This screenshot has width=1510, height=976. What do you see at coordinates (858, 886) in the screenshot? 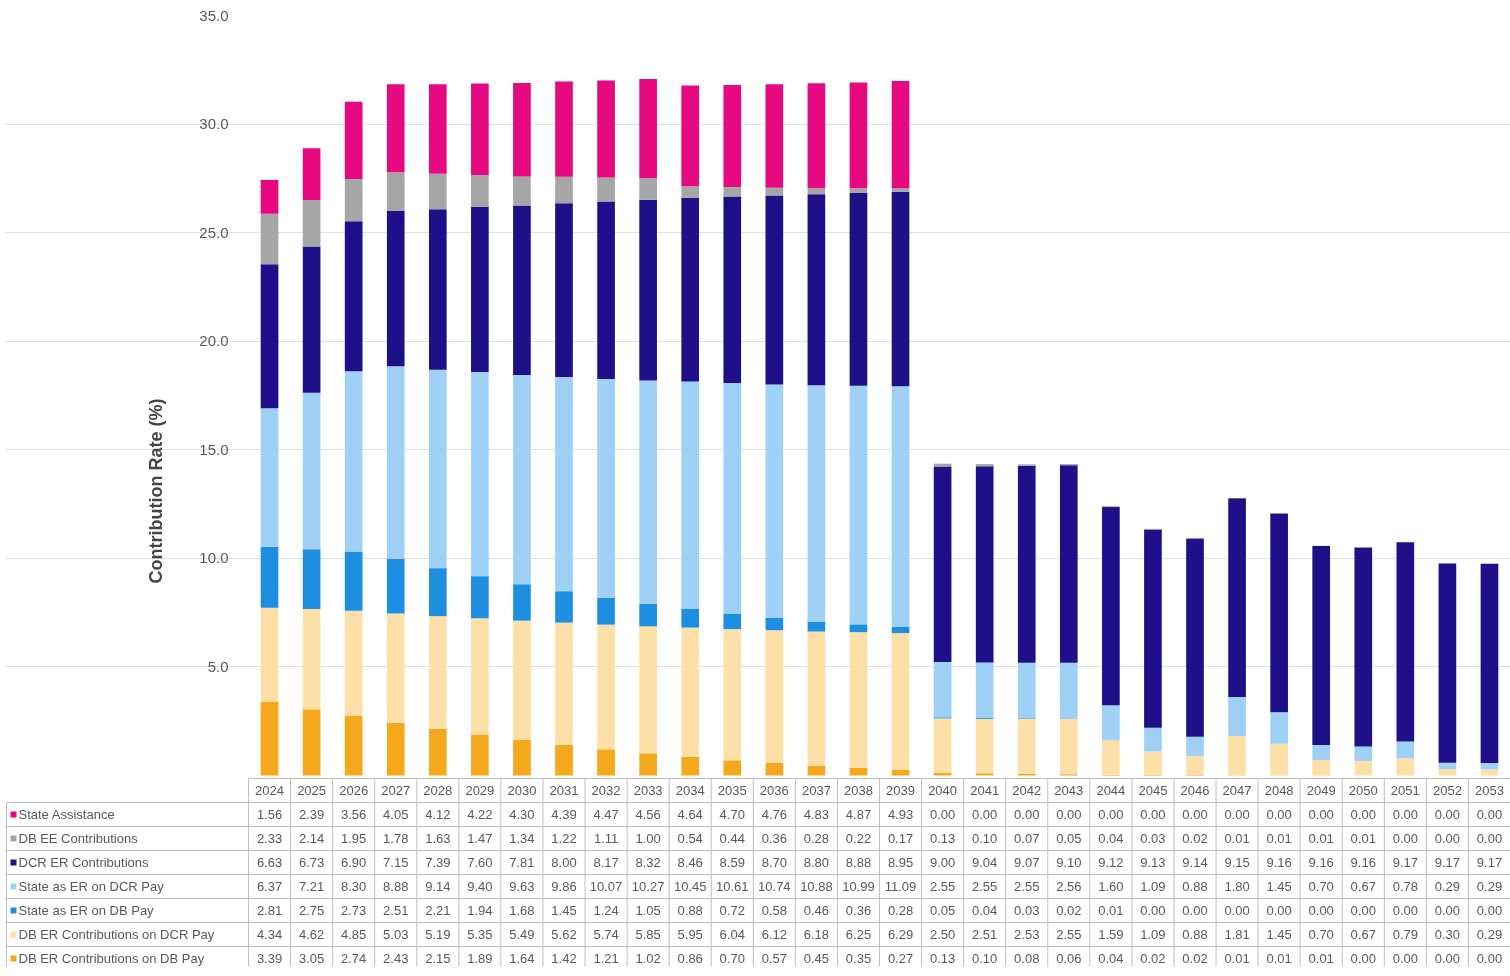
I see `data-label: 10.99` at bounding box center [858, 886].